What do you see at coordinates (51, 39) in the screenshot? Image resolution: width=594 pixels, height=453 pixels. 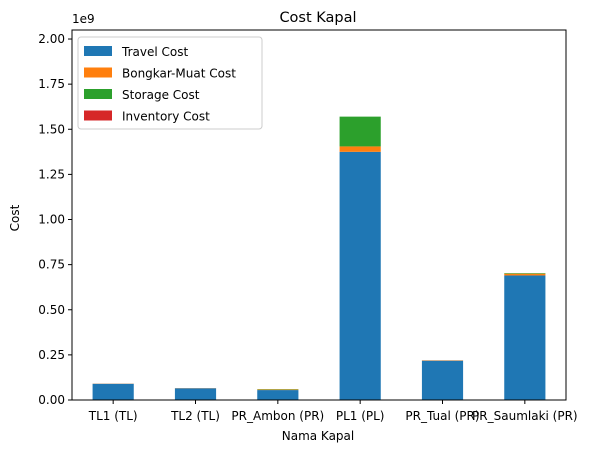 I see `y-tick-label: 2.00` at bounding box center [51, 39].